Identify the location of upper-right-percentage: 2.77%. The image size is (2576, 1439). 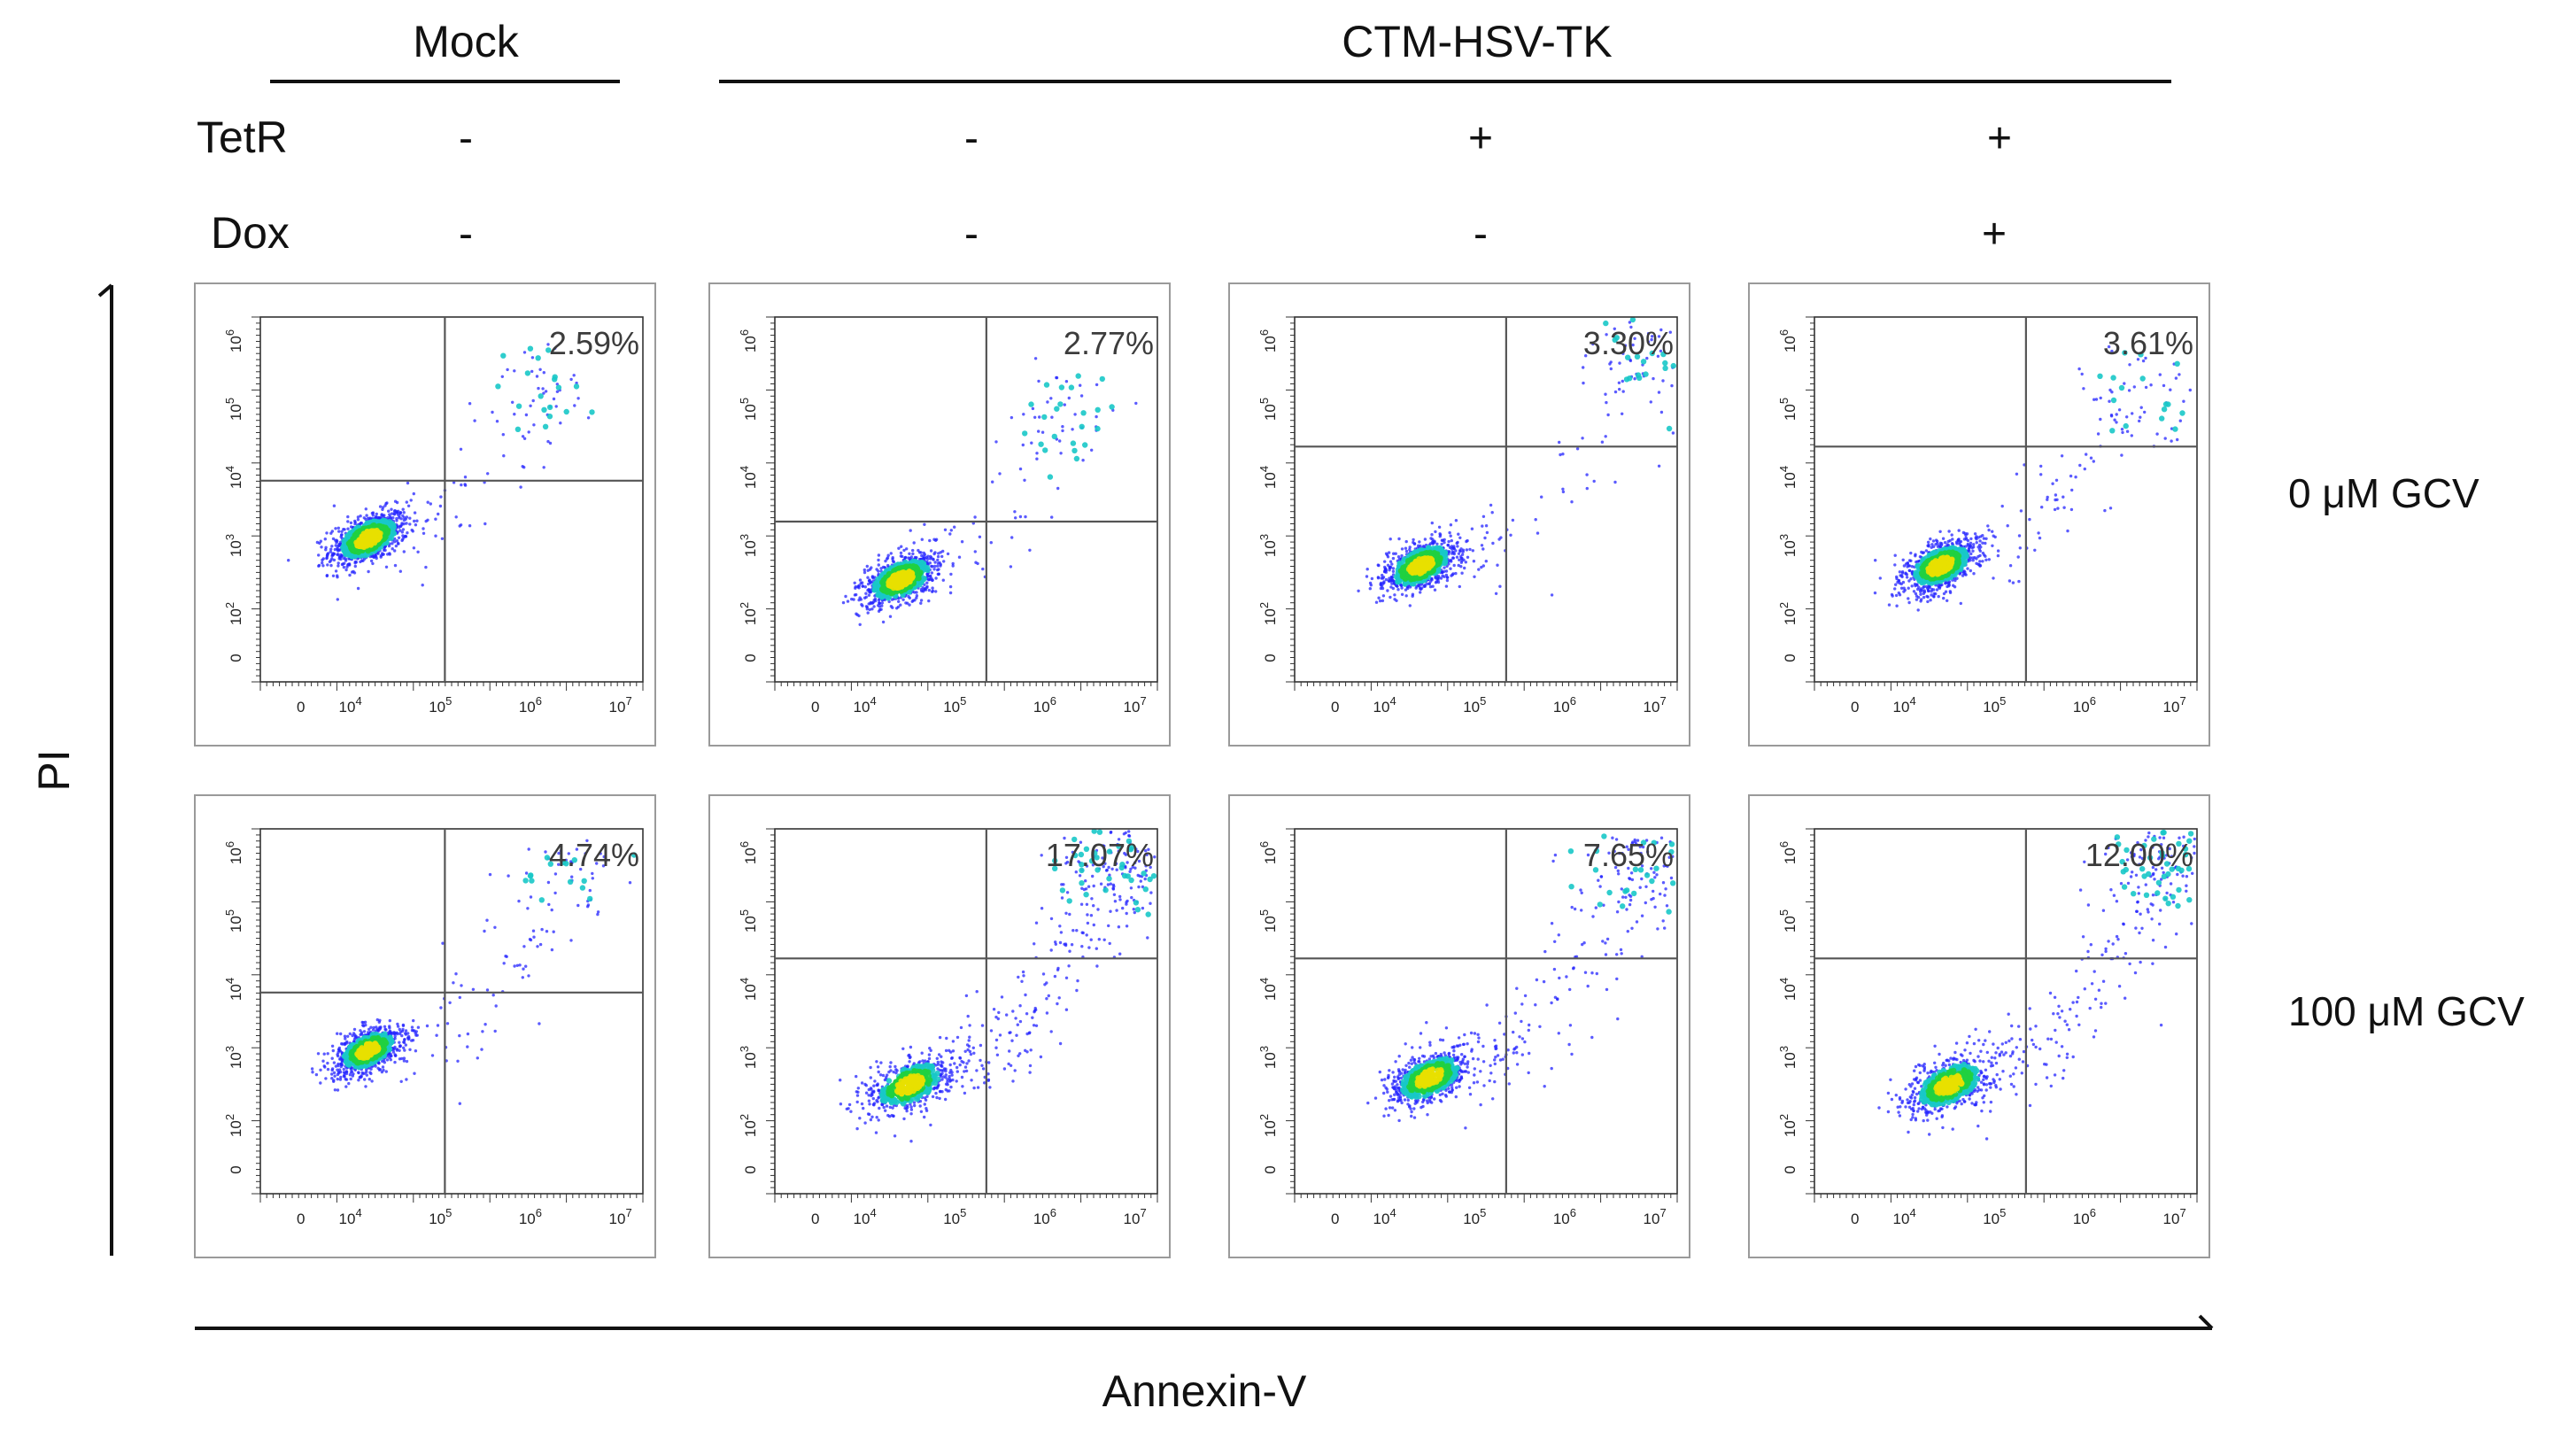
(1109, 343).